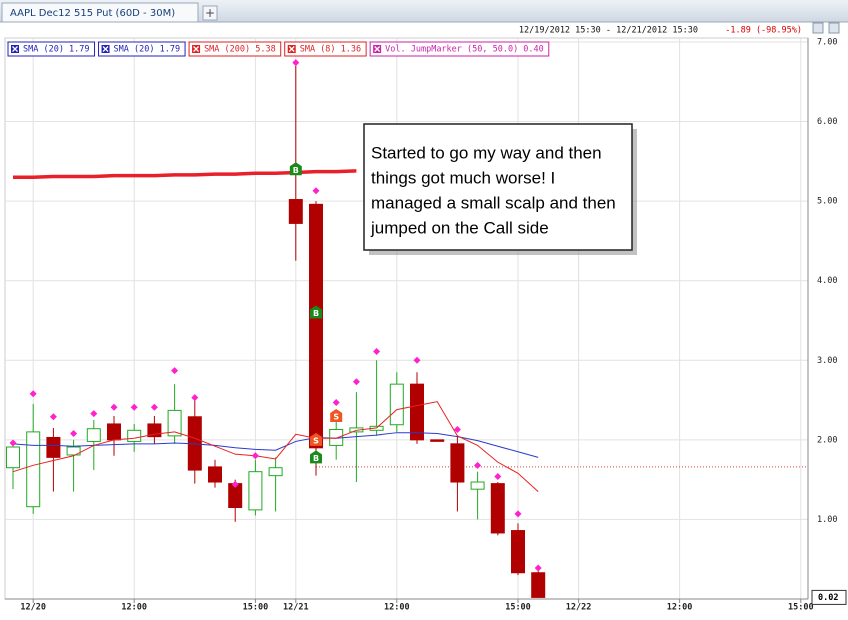  What do you see at coordinates (834, 28) in the screenshot?
I see `maximize-icon` at bounding box center [834, 28].